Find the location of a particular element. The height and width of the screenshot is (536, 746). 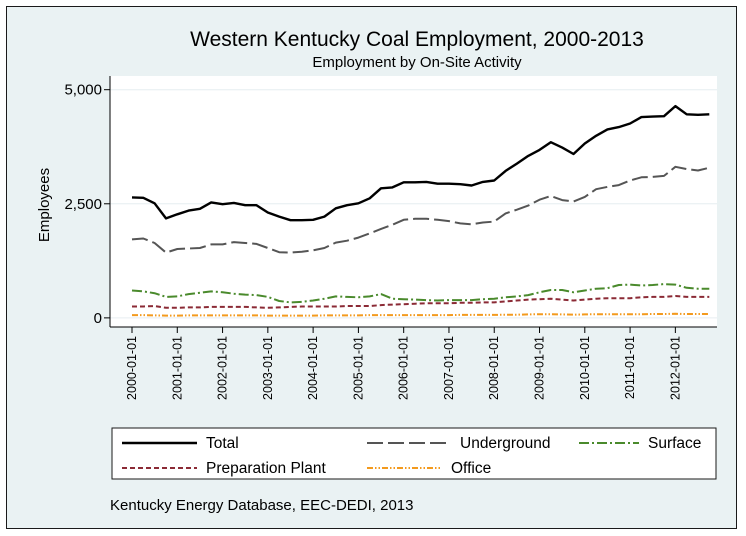

legend-label: Preparation Plant is located at coordinates (266, 468).